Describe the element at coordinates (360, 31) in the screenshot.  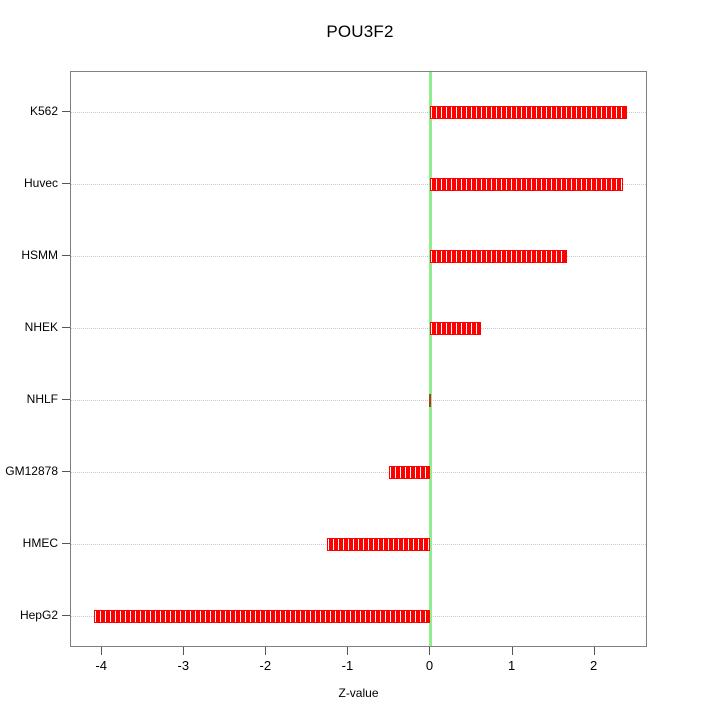
I see `chart-title: POU3F2` at that location.